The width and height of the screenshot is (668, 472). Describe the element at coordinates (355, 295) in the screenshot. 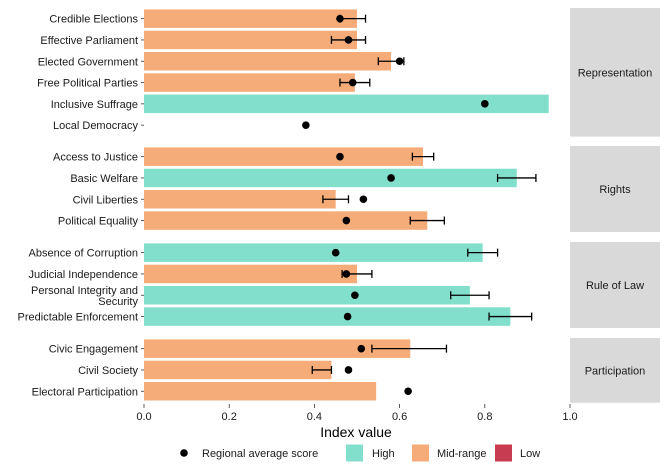

I see `avg-point-personal-integrity-and-security` at that location.